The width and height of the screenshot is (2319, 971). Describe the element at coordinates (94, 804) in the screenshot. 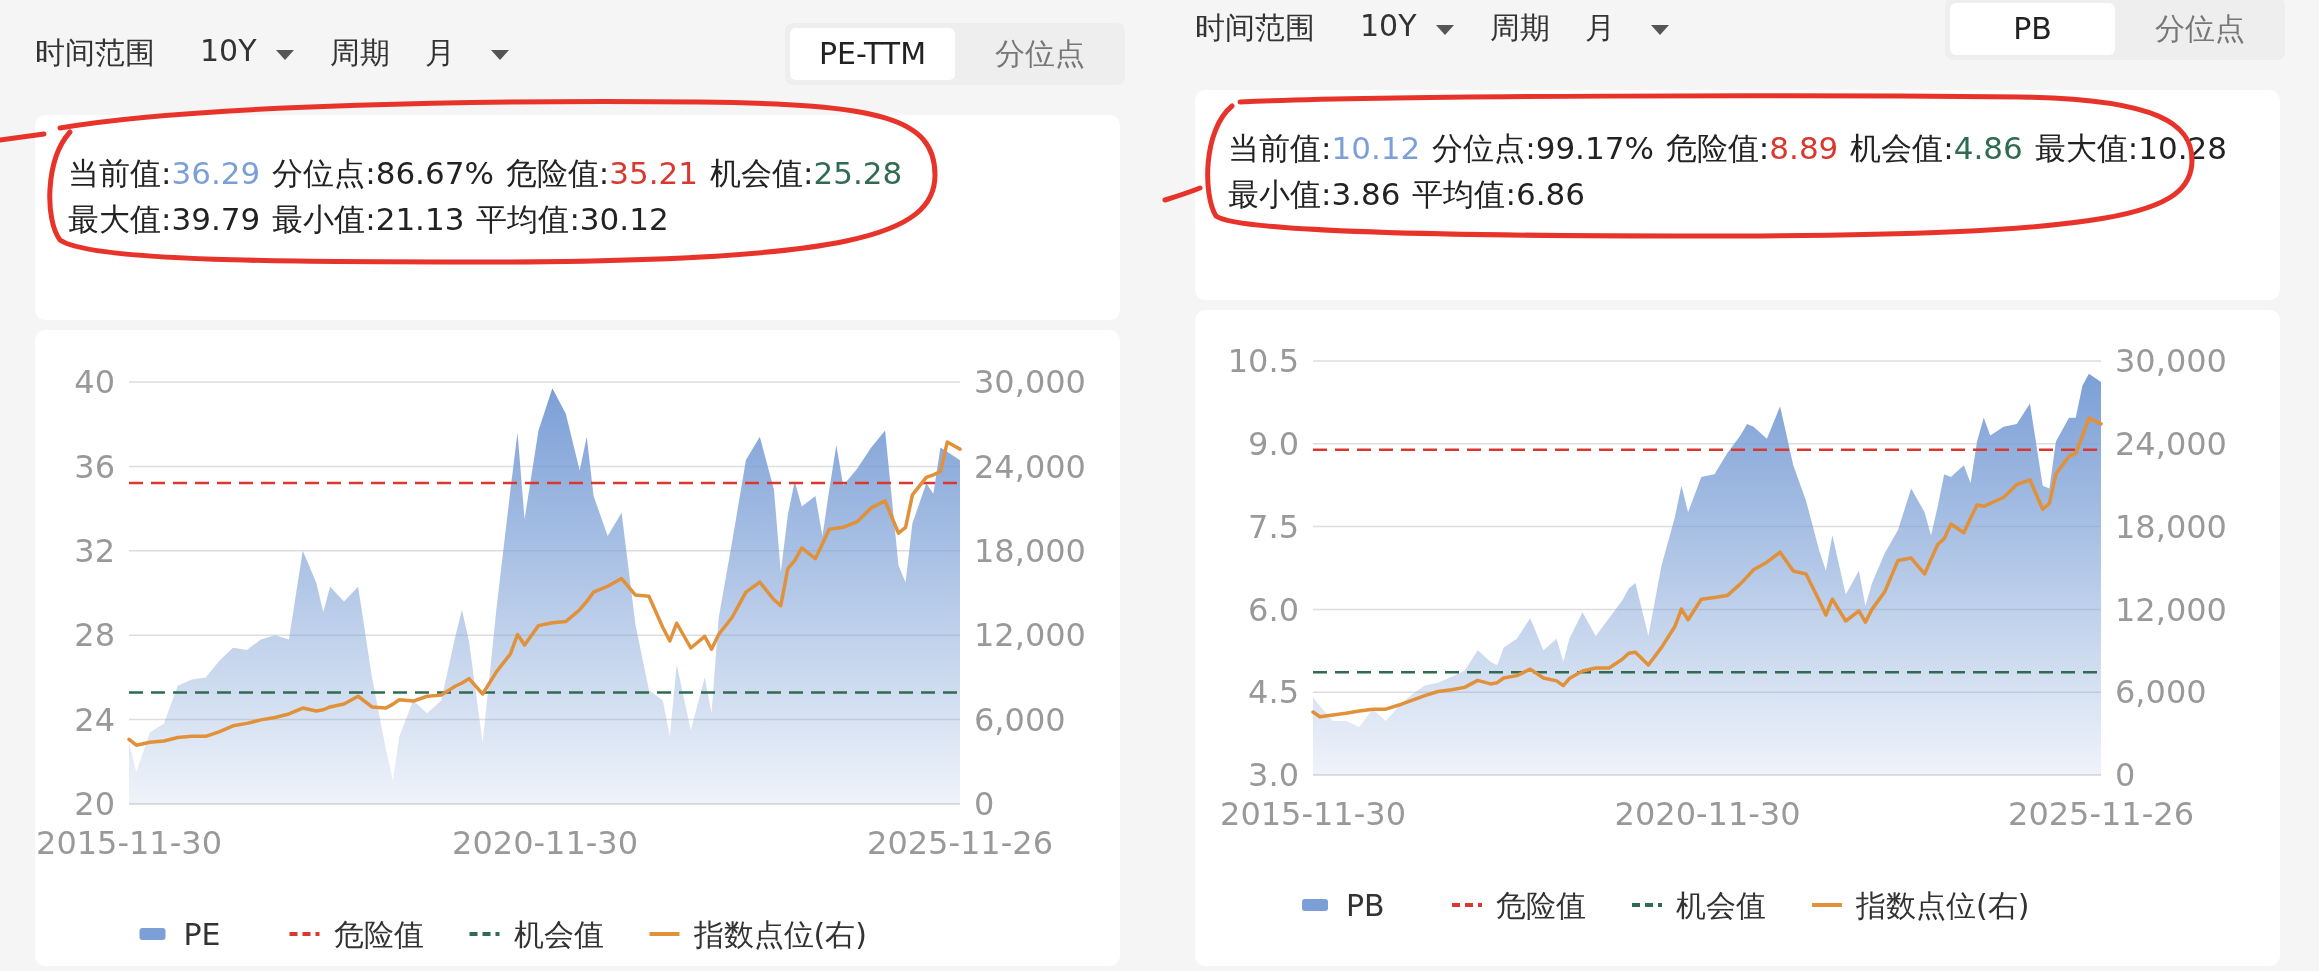

I see `y-tick-label: 20` at that location.